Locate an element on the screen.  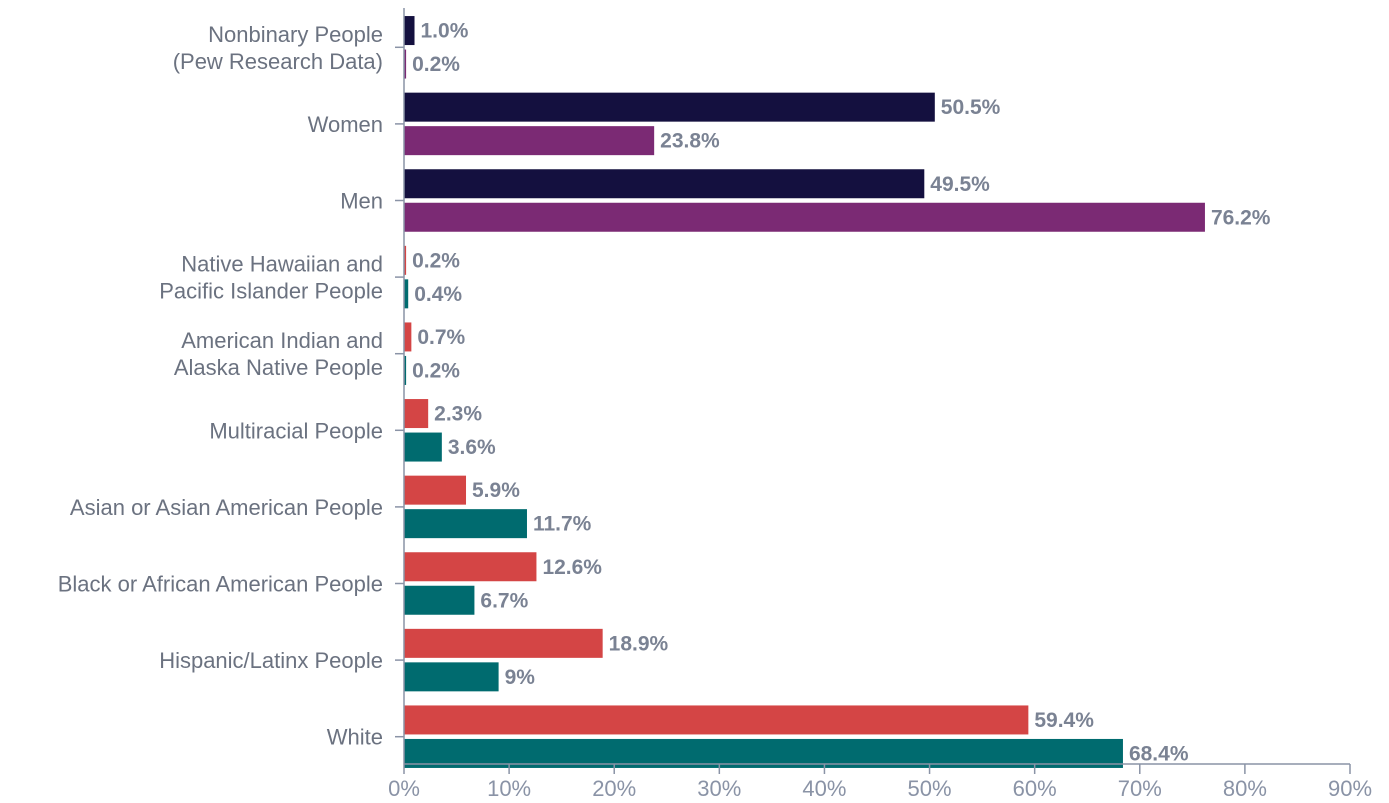
category-label-0-0: Nonbinary People is located at coordinates (295, 34).